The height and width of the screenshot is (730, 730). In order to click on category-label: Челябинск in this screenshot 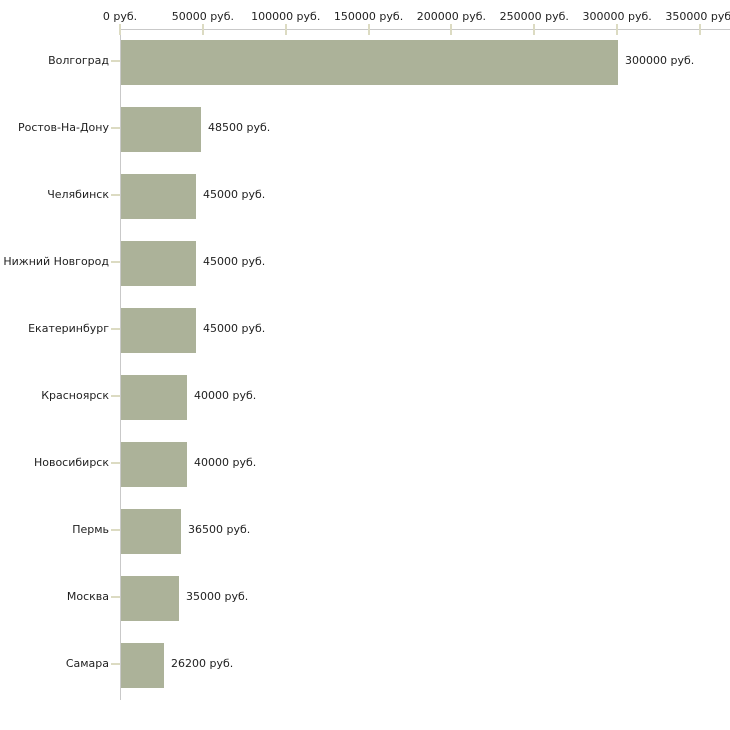, I will do `click(78, 194)`.